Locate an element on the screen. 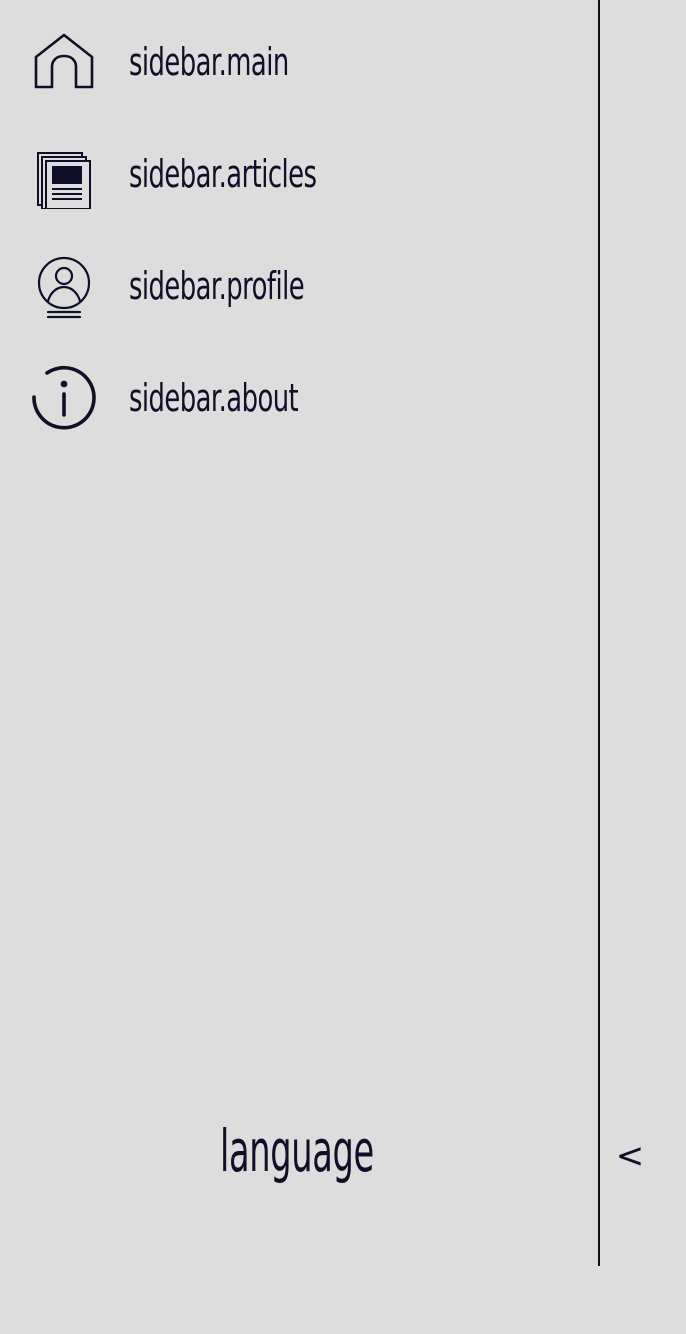 This screenshot has width=686, height=1334. sidebar-item-articles: sidebar.articles is located at coordinates (280, 174).